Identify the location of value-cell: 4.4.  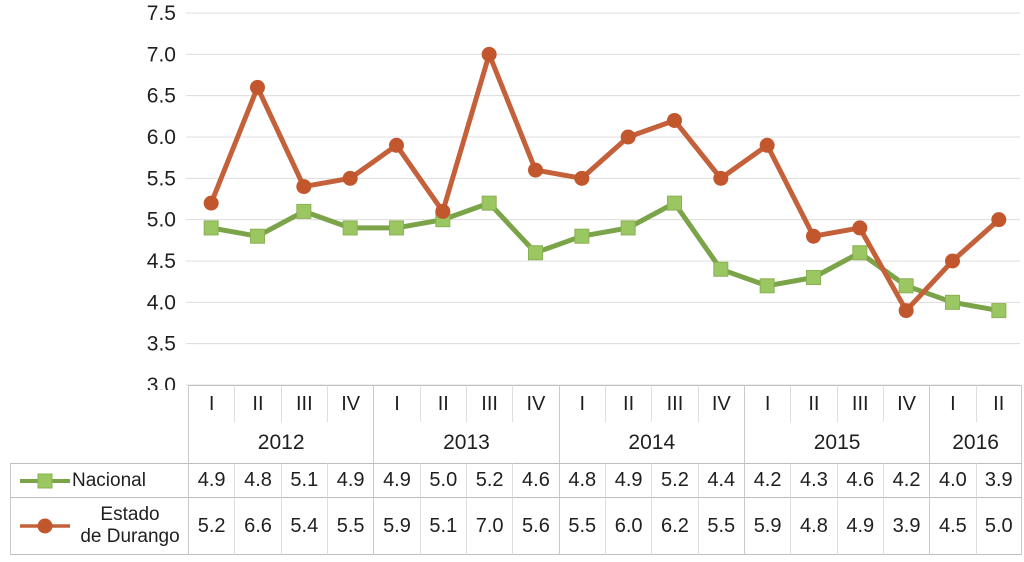
(720, 480).